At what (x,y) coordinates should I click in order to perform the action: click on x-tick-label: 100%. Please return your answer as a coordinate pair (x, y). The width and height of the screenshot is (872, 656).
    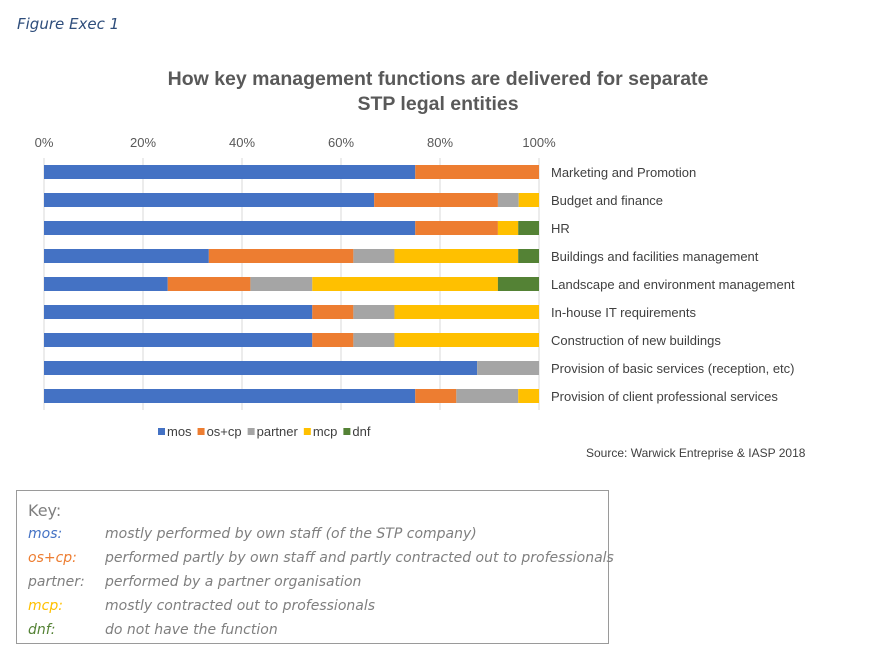
    Looking at the image, I should click on (539, 142).